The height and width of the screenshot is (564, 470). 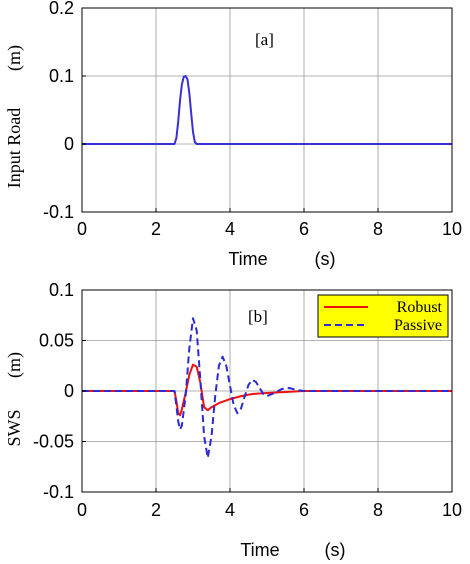 I want to click on legend-box, so click(x=383, y=316).